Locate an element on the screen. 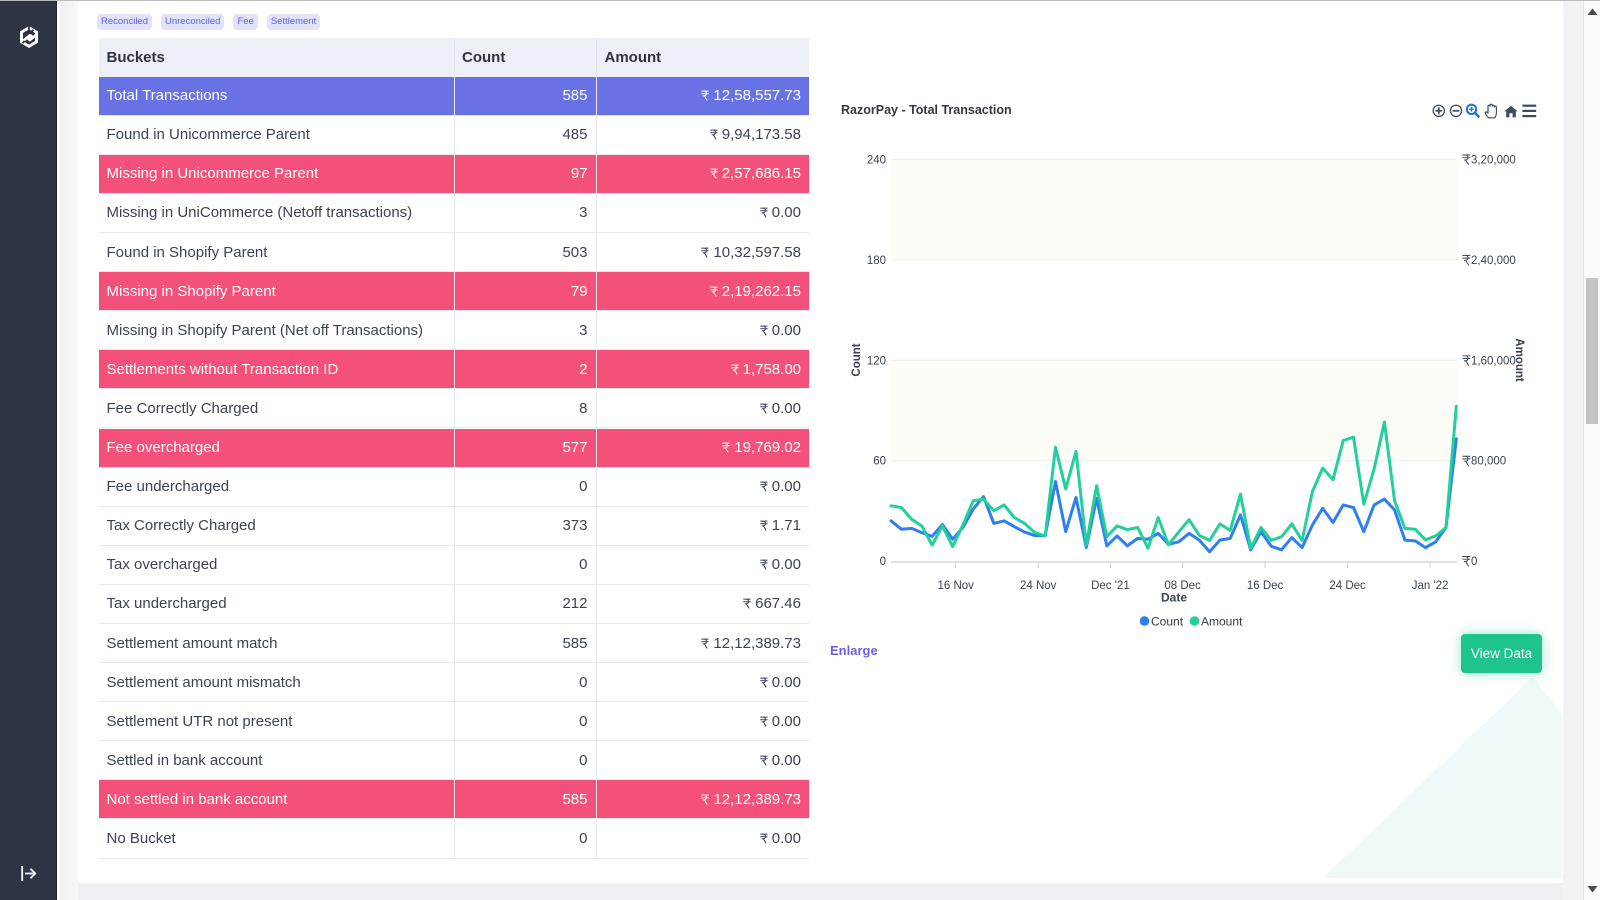 The height and width of the screenshot is (900, 1600). svg-text: 80,000 is located at coordinates (1488, 462).